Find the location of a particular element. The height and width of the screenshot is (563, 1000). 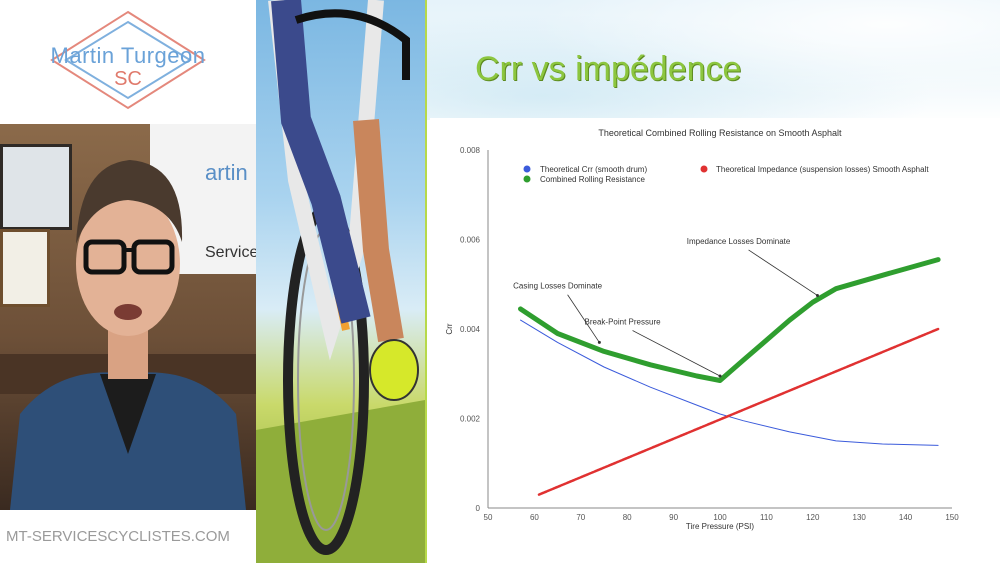

brand-logo: Martin Turgeon SC is located at coordinates (128, 61).